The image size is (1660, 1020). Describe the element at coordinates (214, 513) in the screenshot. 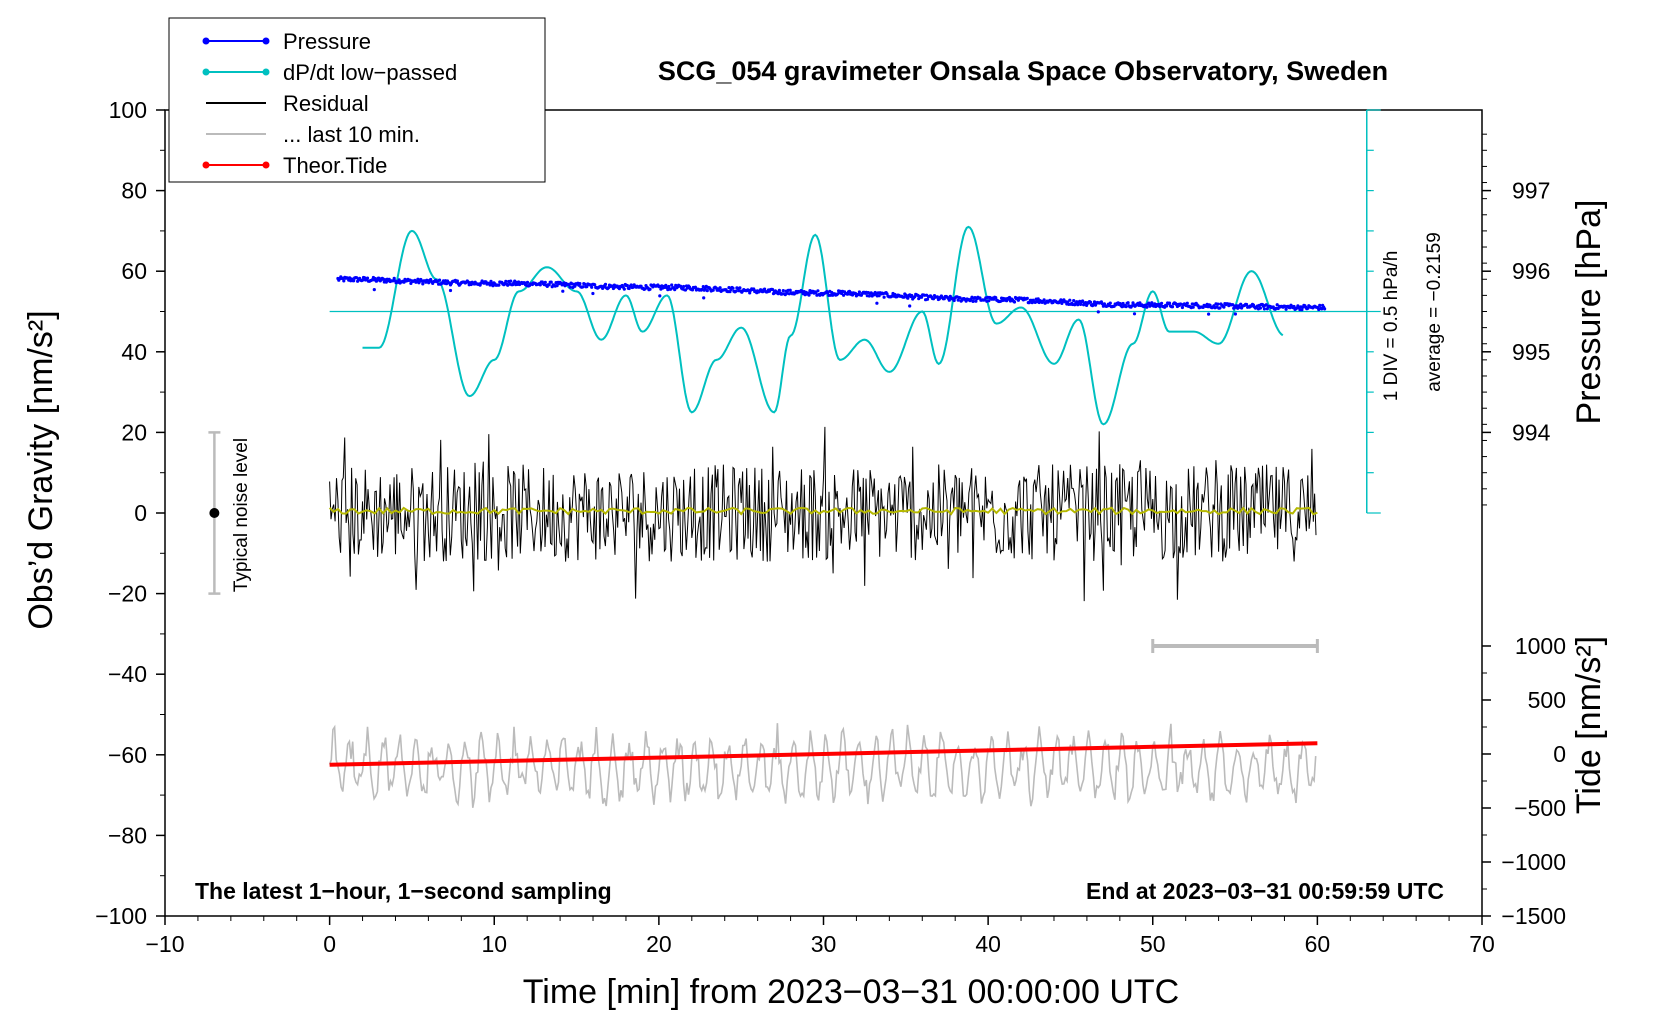

I see `noise-level-center-point` at that location.